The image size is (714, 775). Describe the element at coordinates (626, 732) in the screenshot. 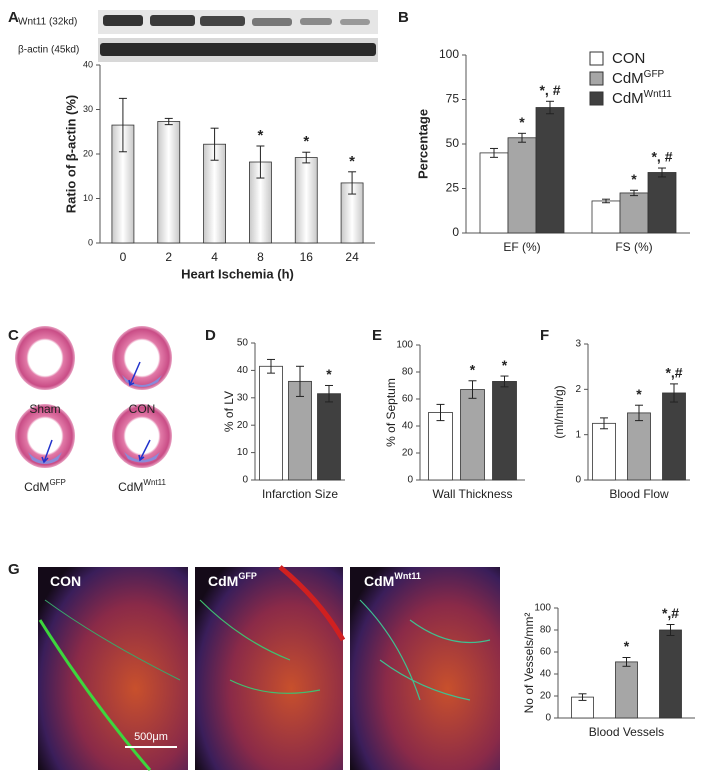

I see `x-tick-label: Blood Vessels` at that location.